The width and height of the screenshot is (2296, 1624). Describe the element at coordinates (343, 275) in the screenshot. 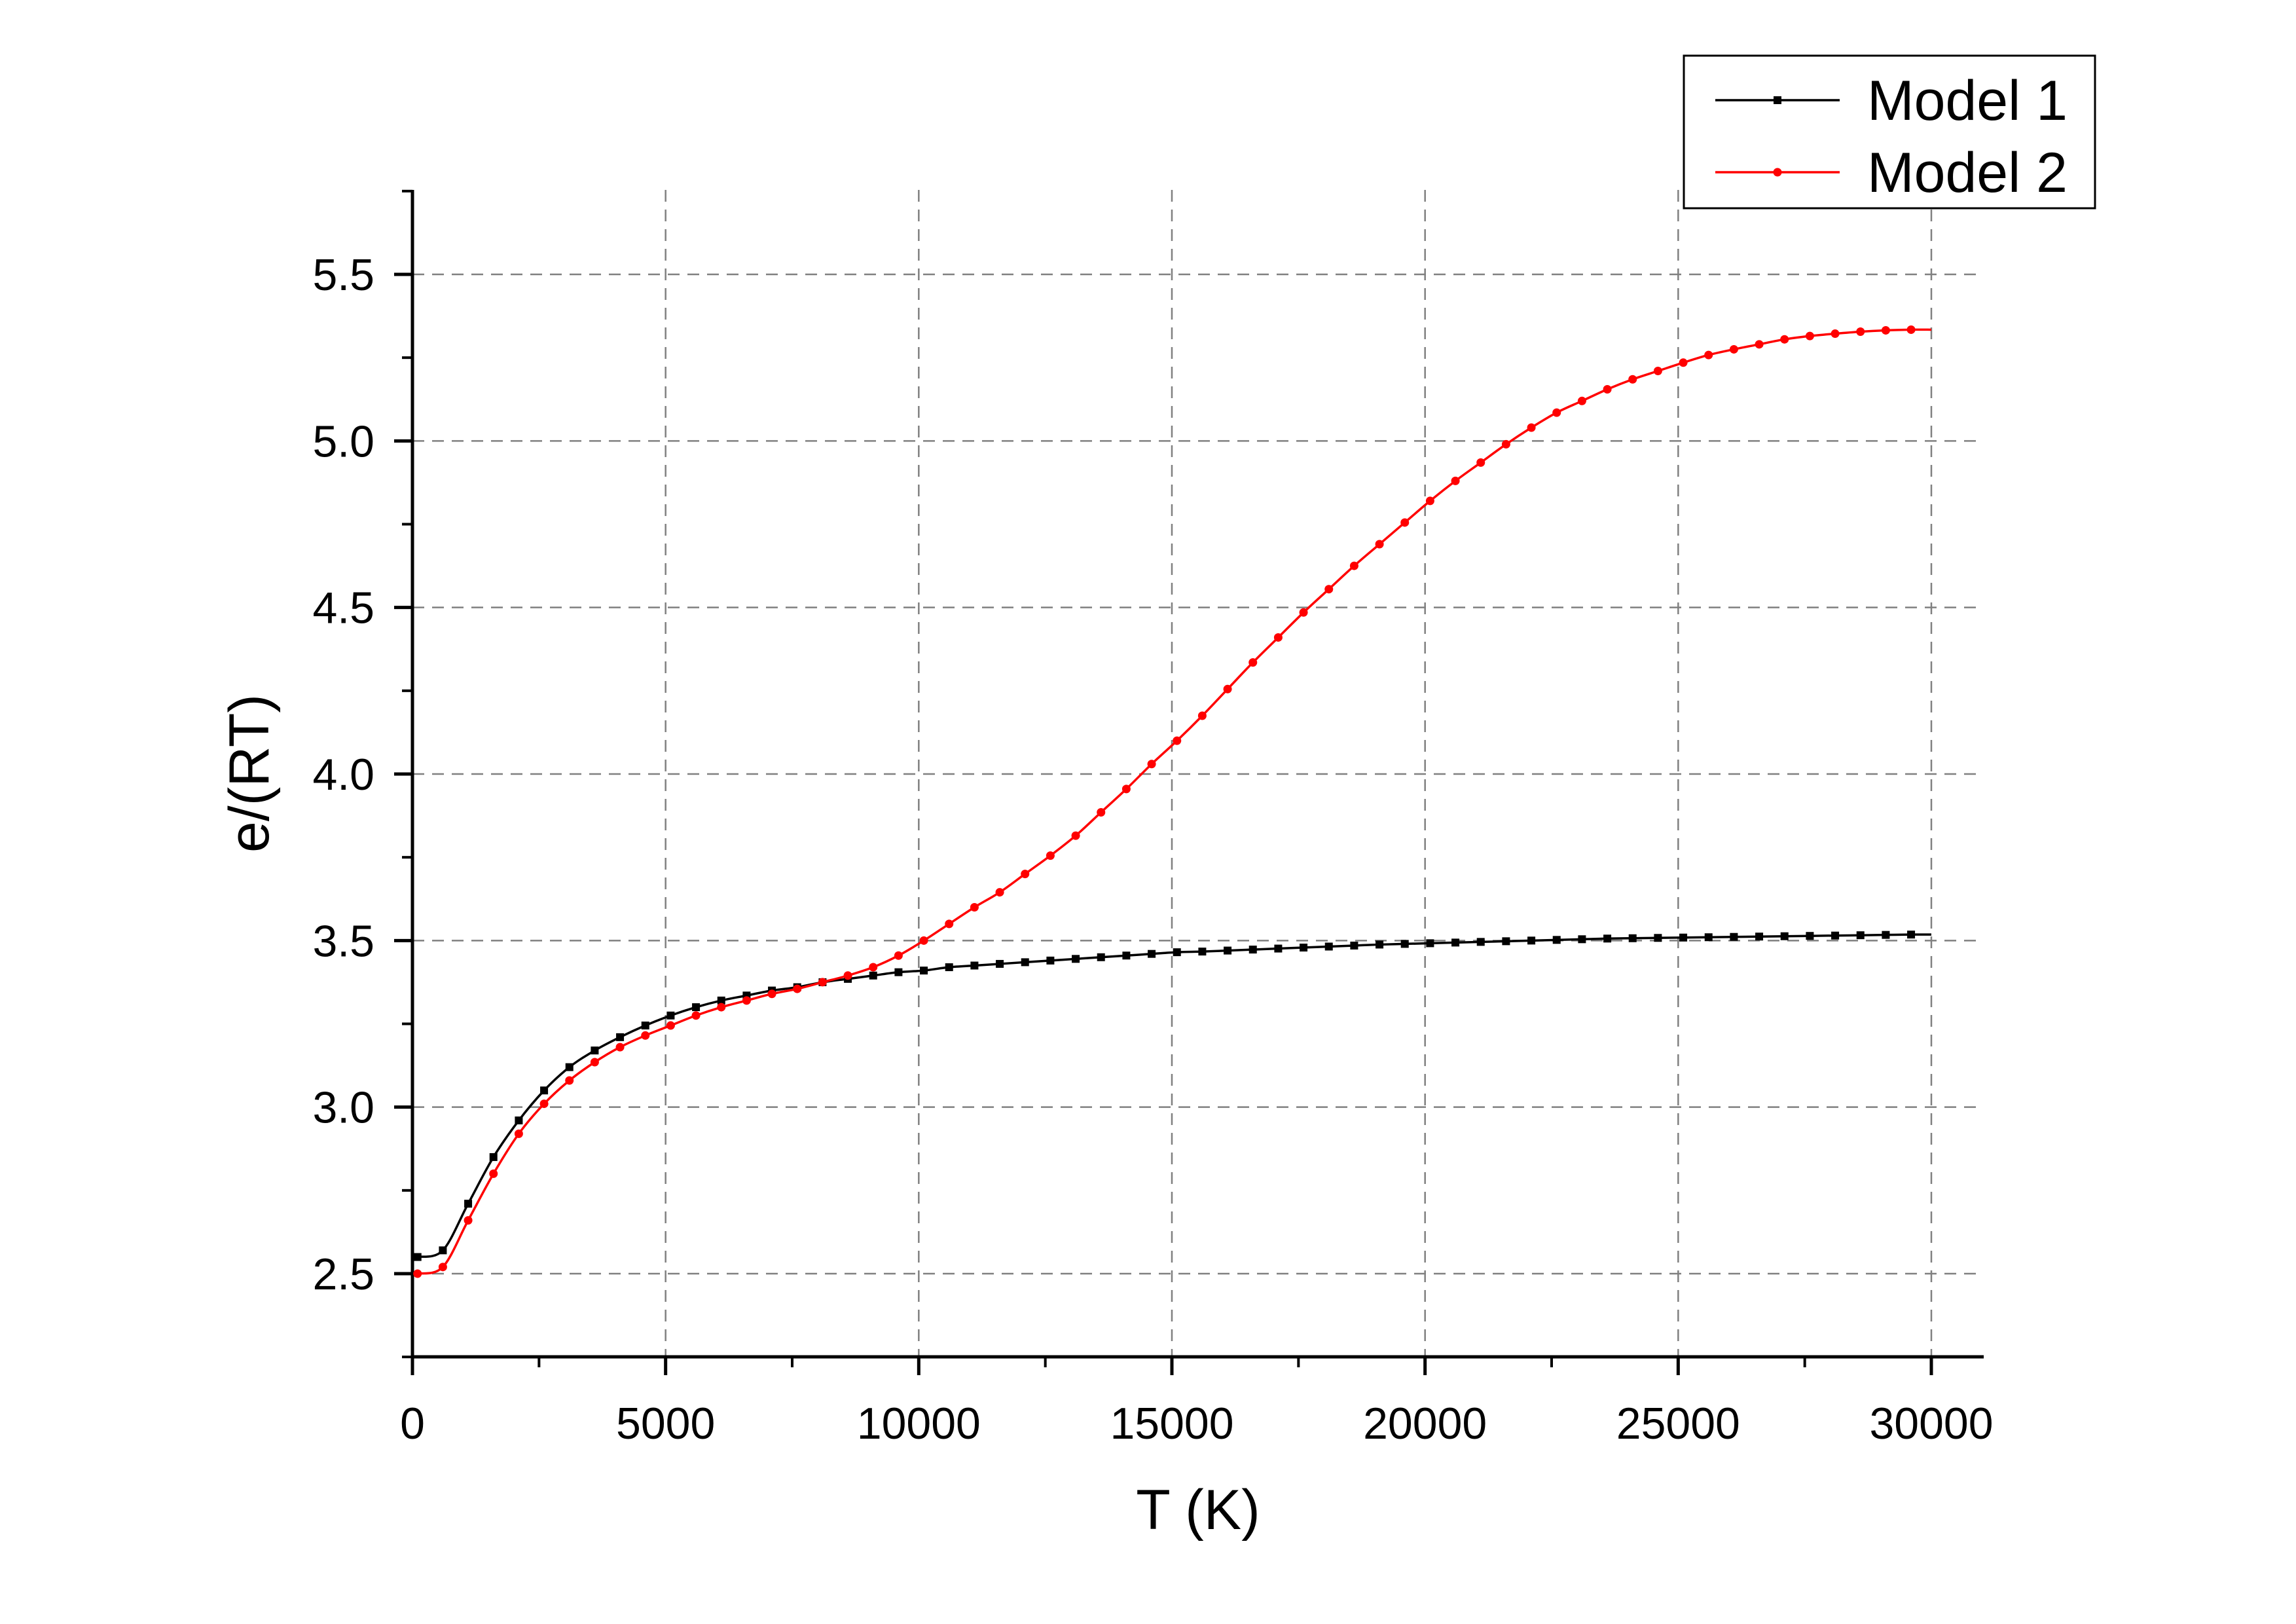

I see `y-tick-label: 5.5` at that location.